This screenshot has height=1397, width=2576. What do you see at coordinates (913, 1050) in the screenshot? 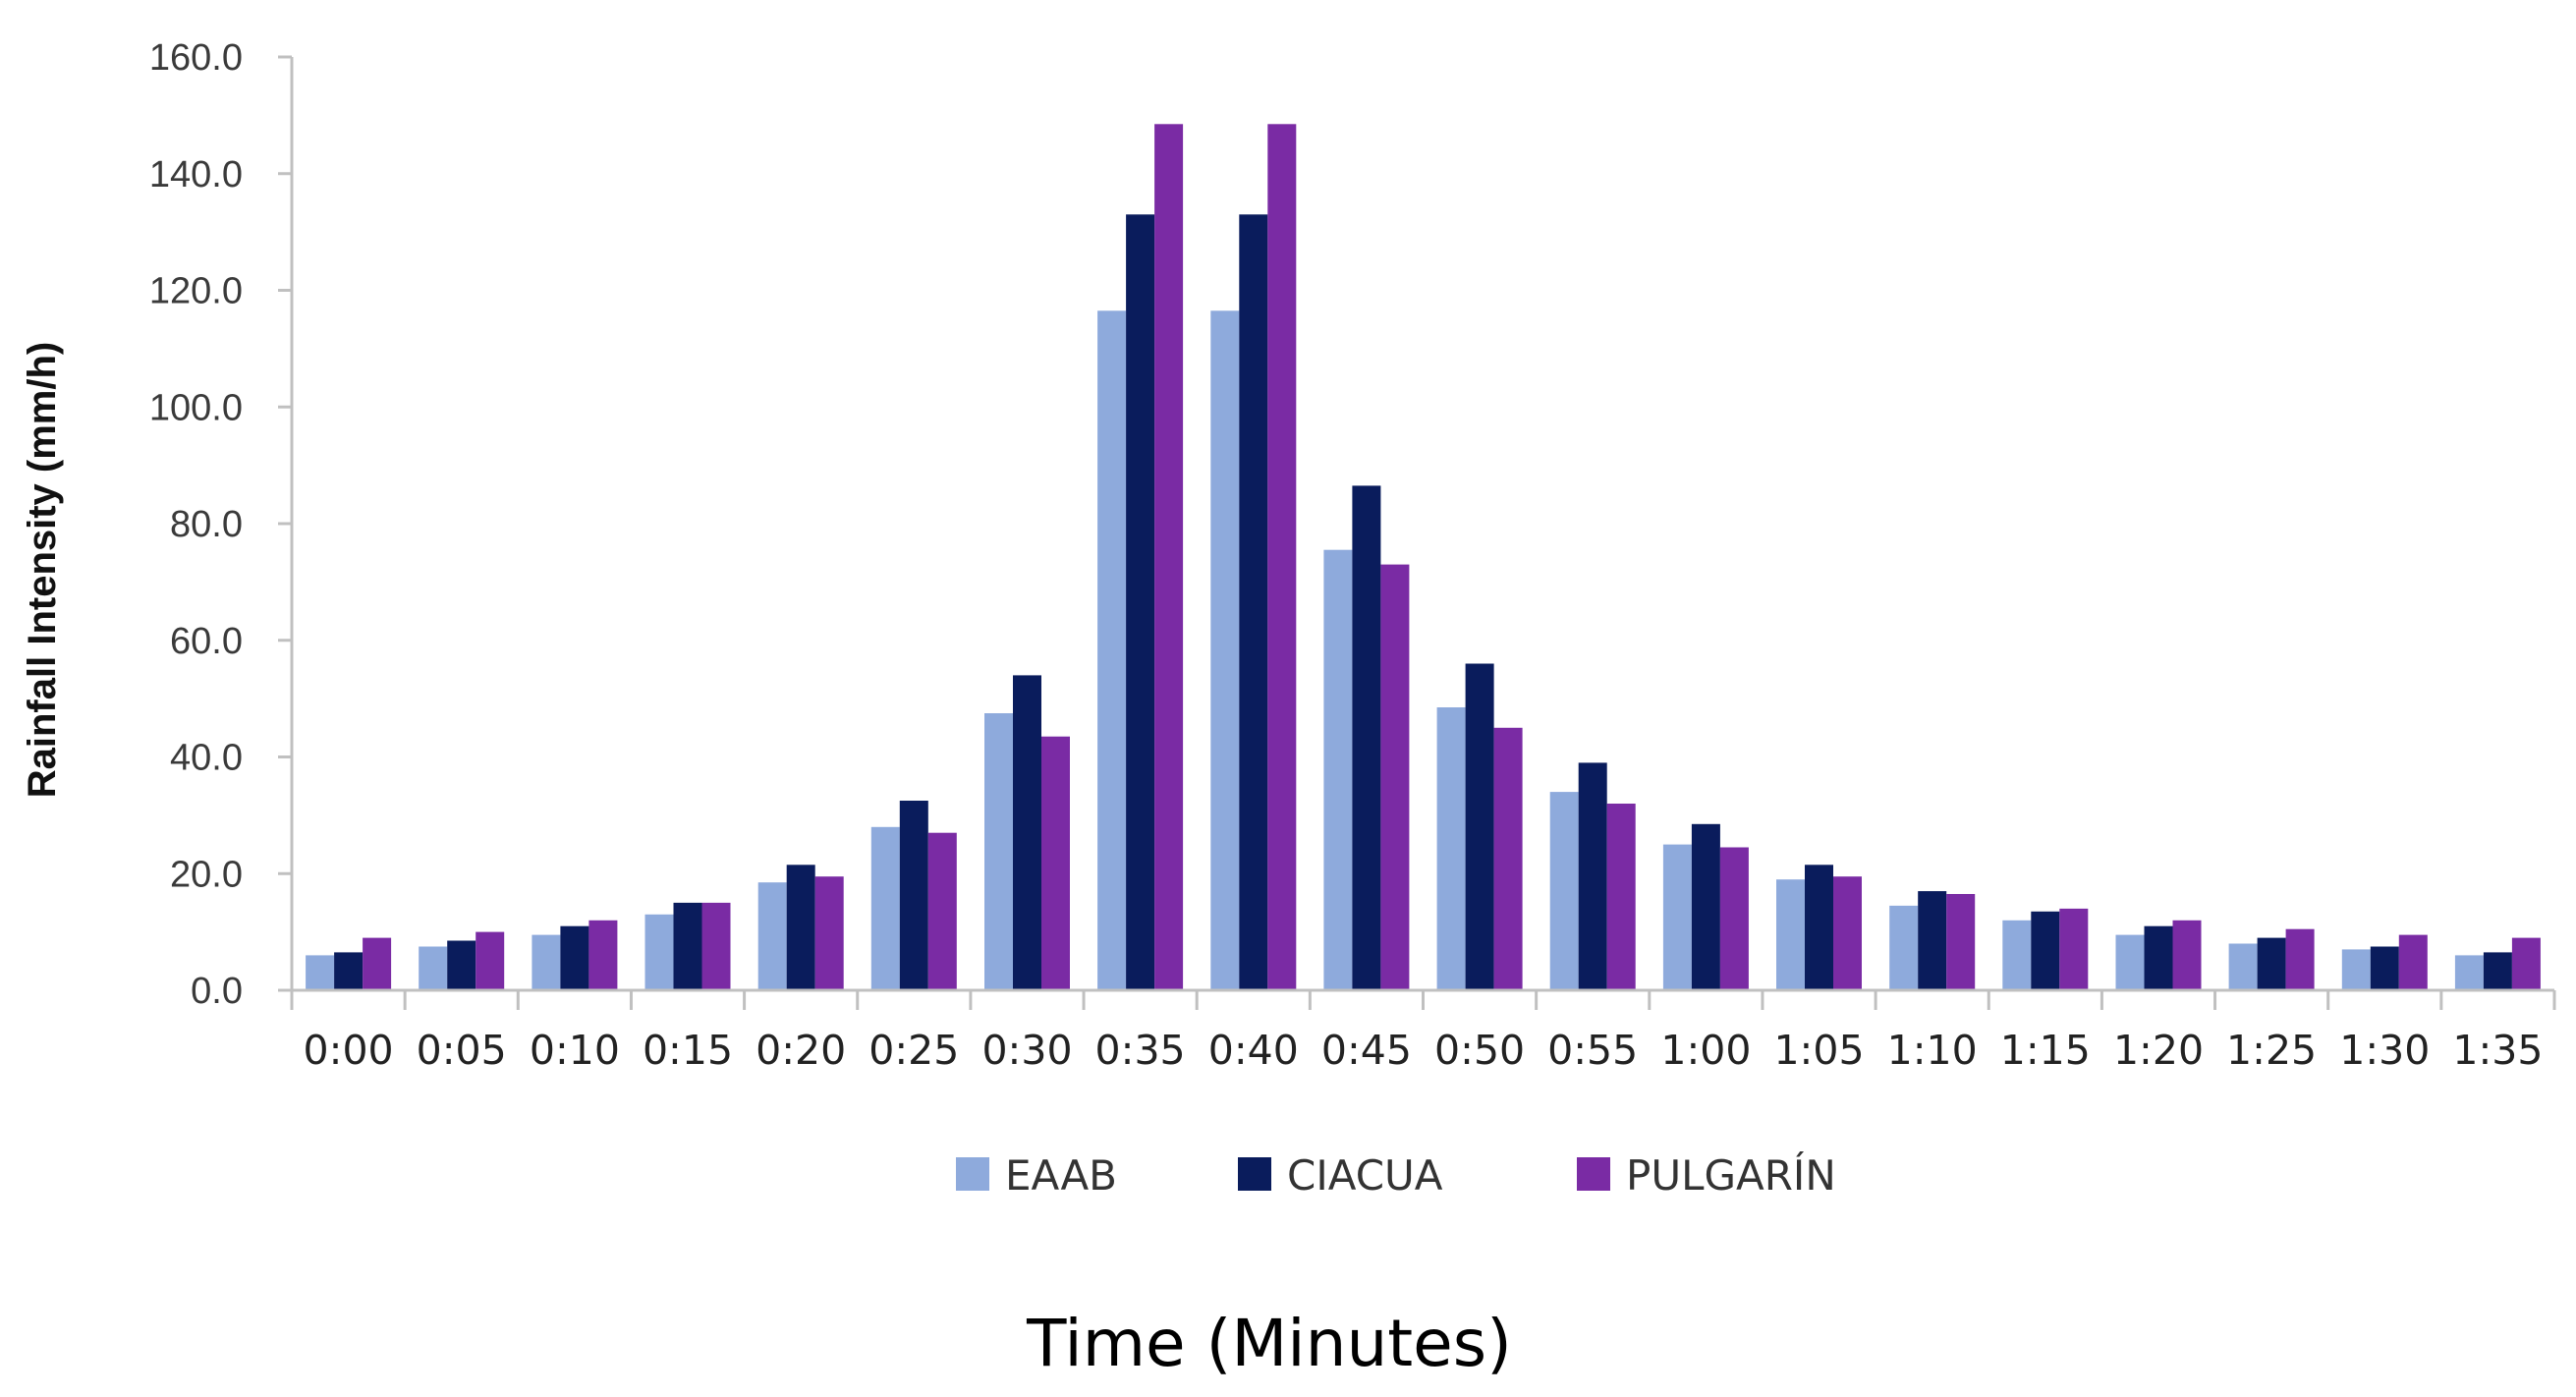
I see `x-tick-label: 0:25` at bounding box center [913, 1050].